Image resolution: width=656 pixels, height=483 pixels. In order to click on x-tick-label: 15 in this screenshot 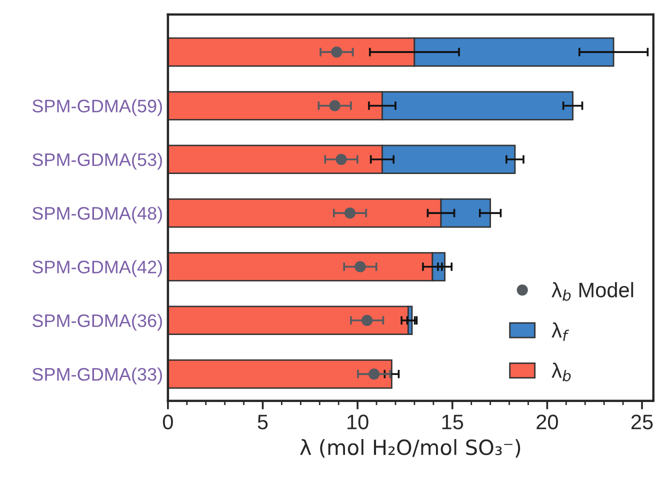, I will do `click(453, 422)`.